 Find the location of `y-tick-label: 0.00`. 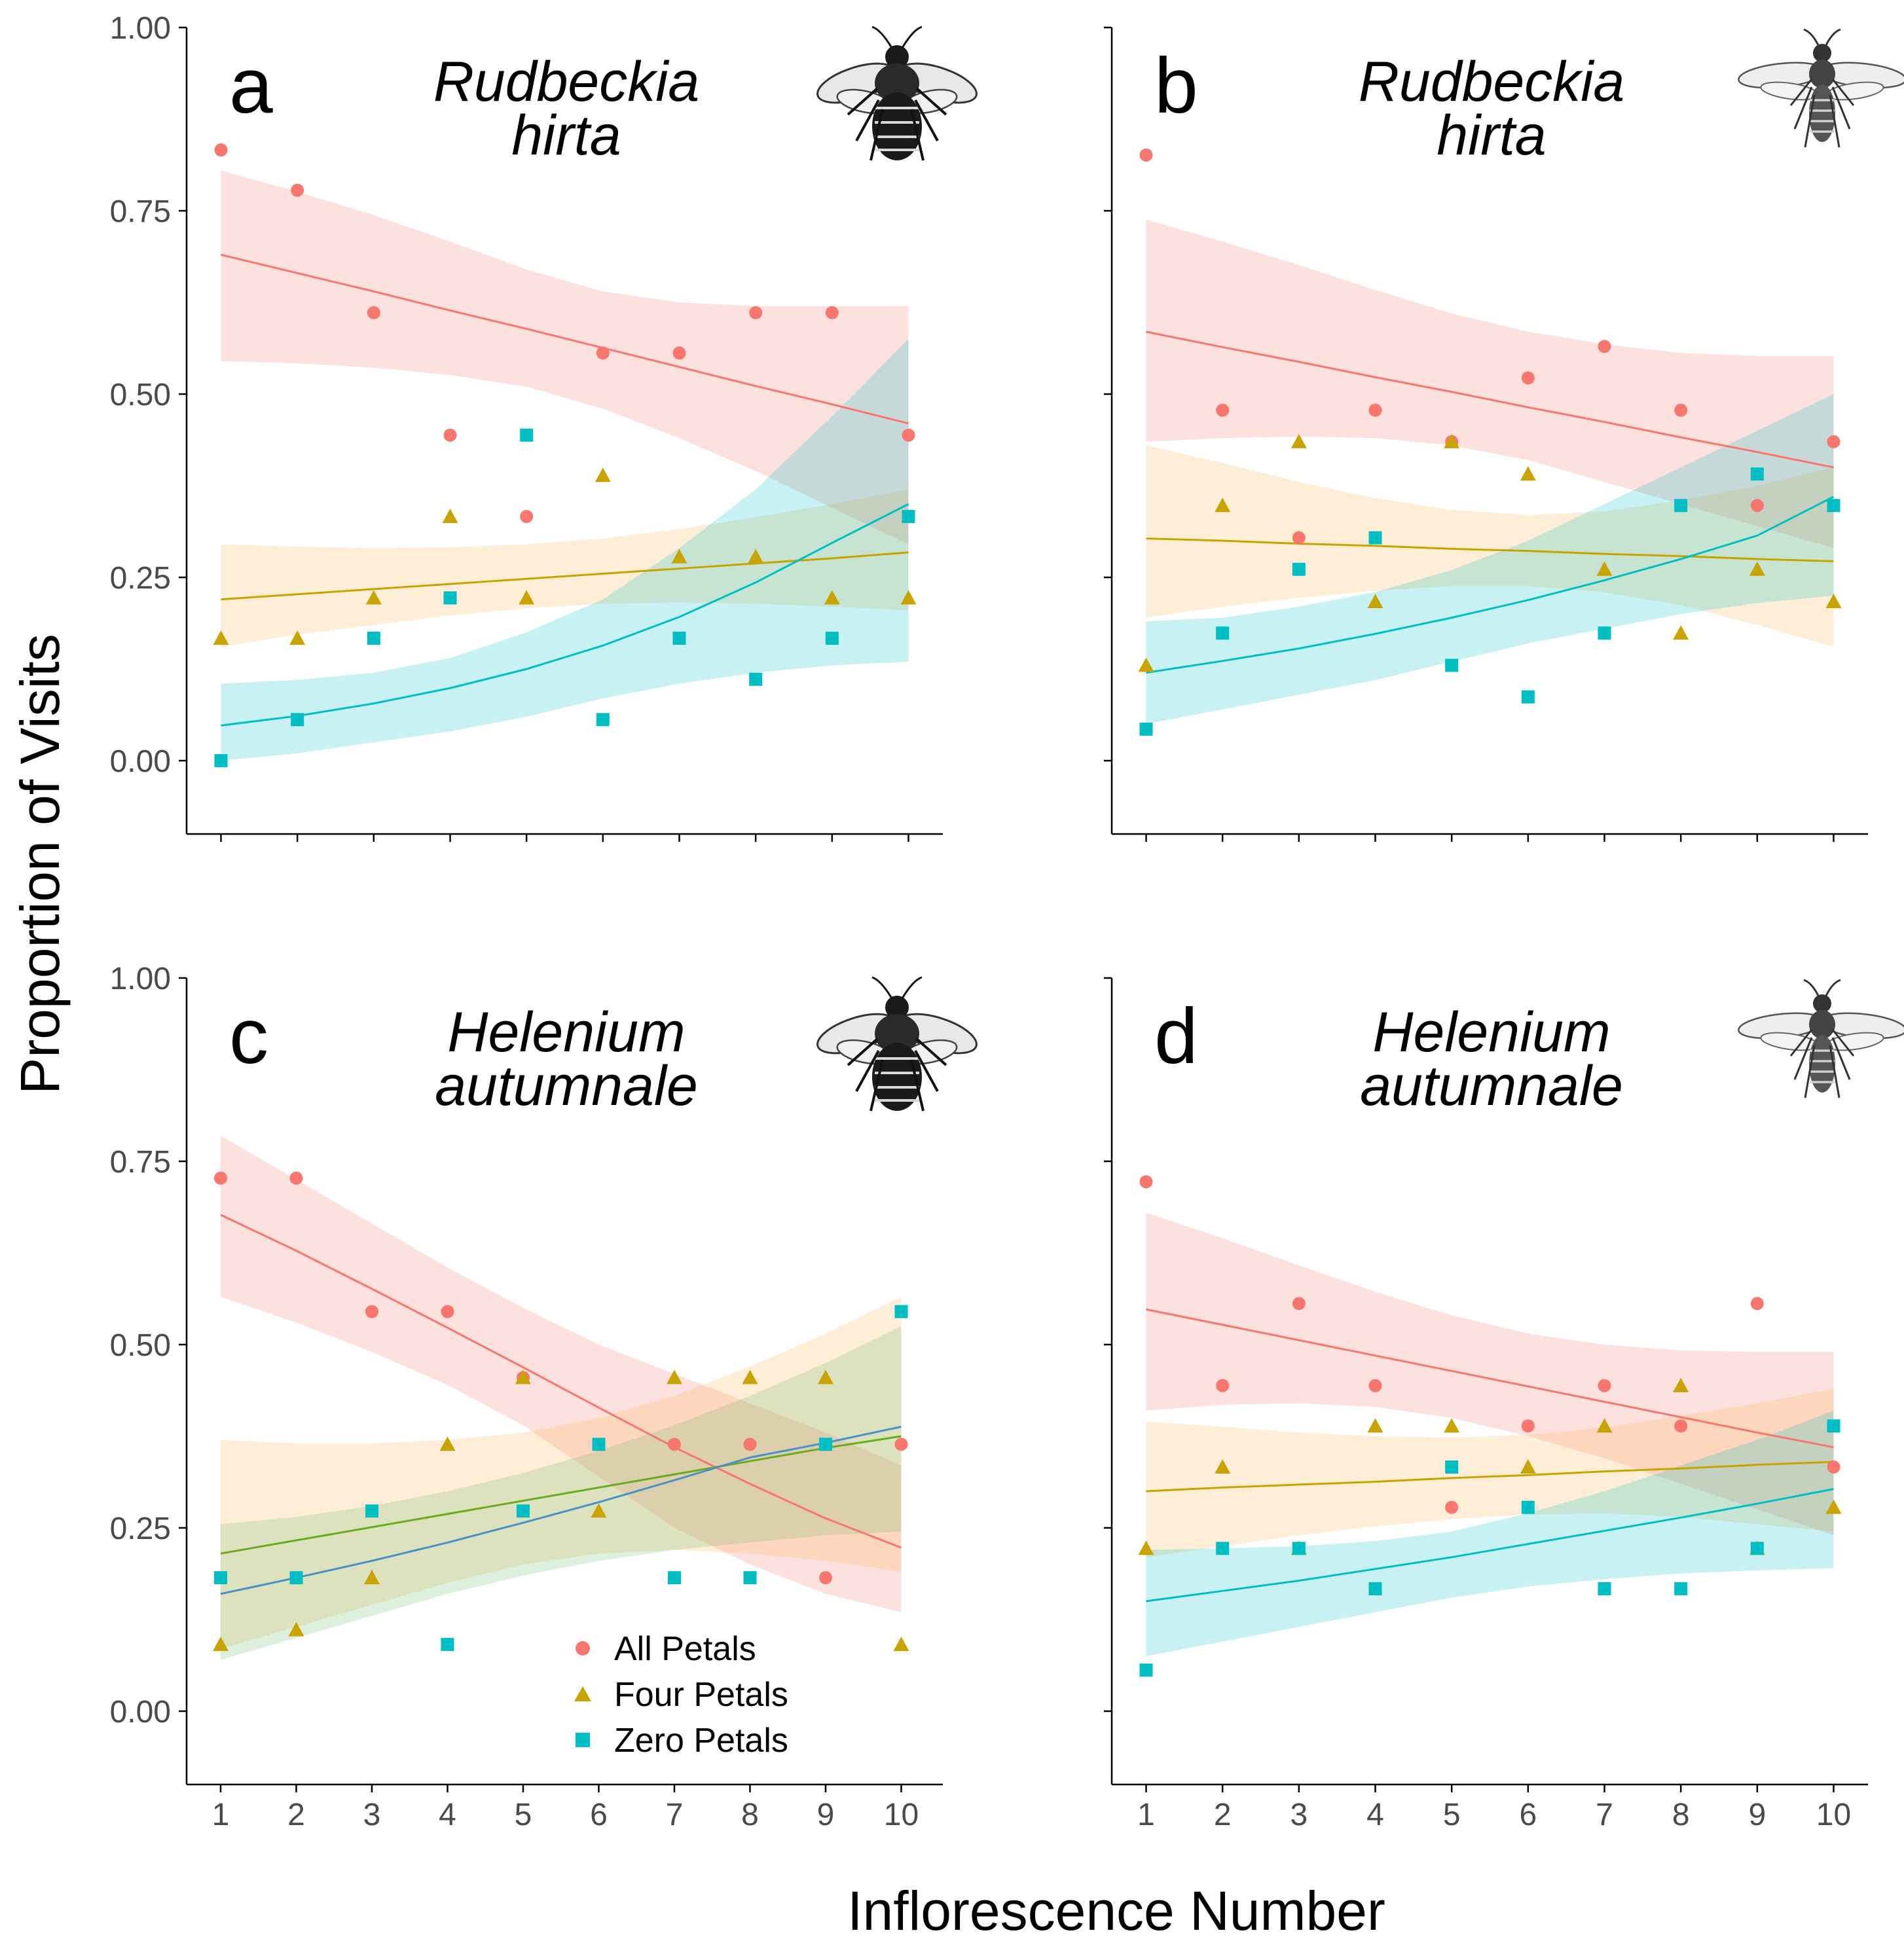

y-tick-label: 0.00 is located at coordinates (140, 1713).